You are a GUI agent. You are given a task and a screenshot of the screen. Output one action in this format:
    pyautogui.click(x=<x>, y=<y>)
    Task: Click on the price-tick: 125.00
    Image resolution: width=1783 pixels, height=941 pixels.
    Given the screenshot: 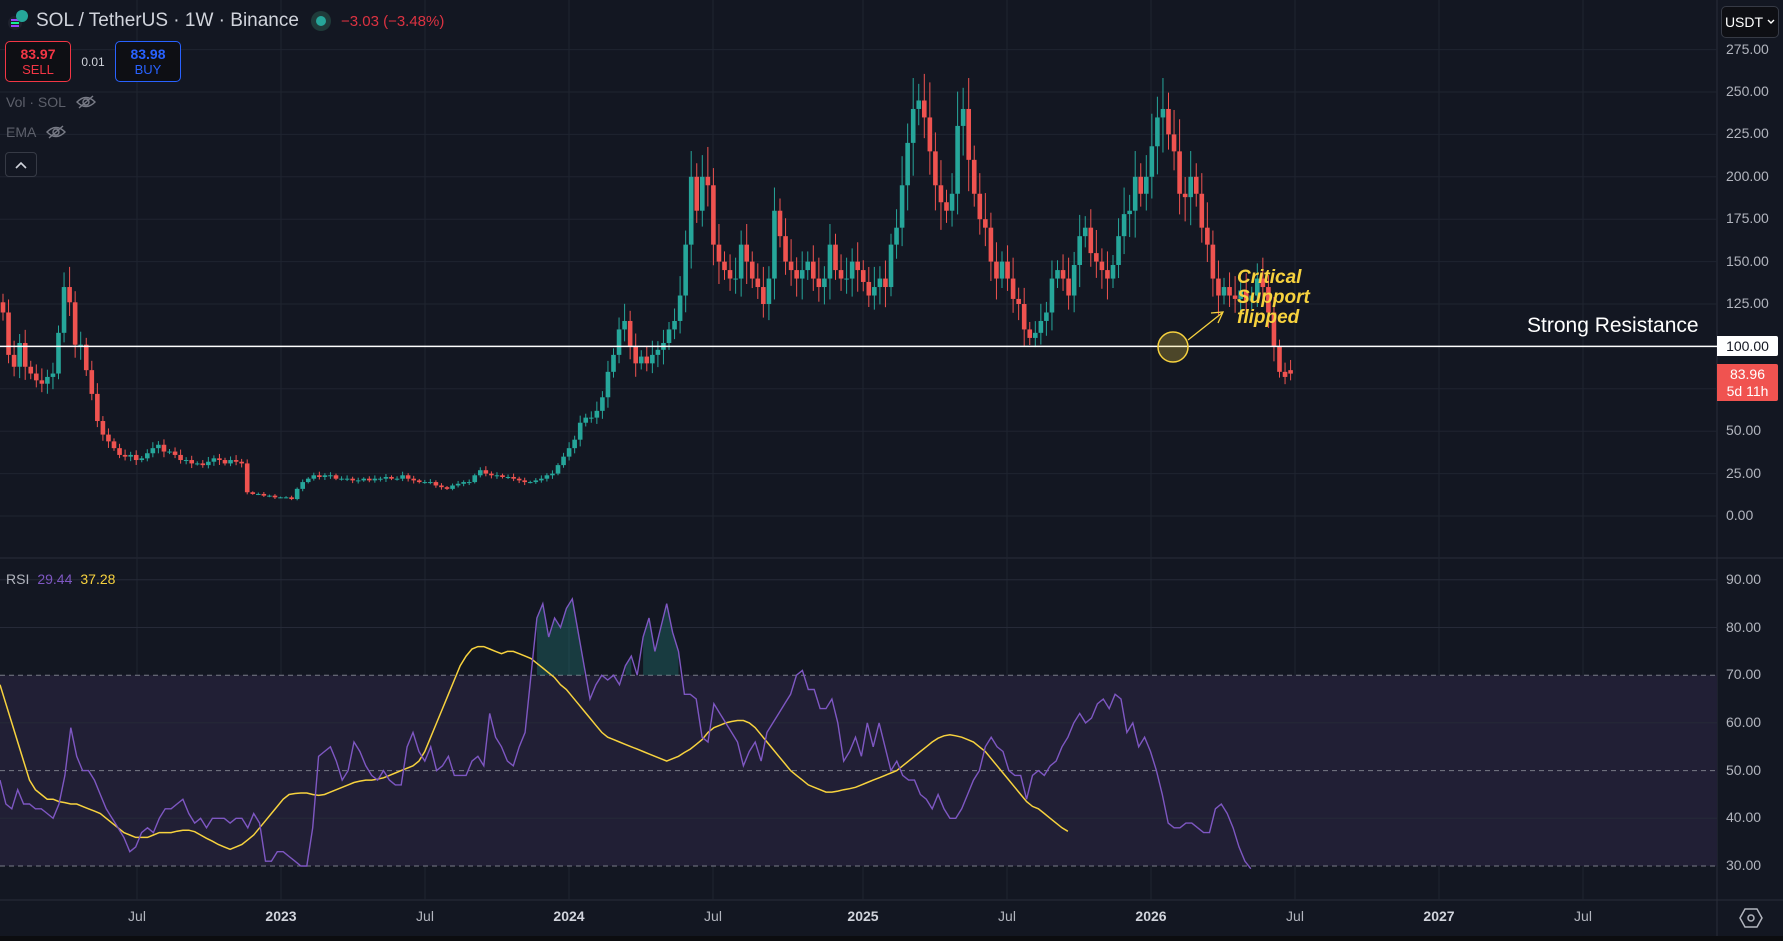 What is the action you would take?
    pyautogui.click(x=1747, y=303)
    